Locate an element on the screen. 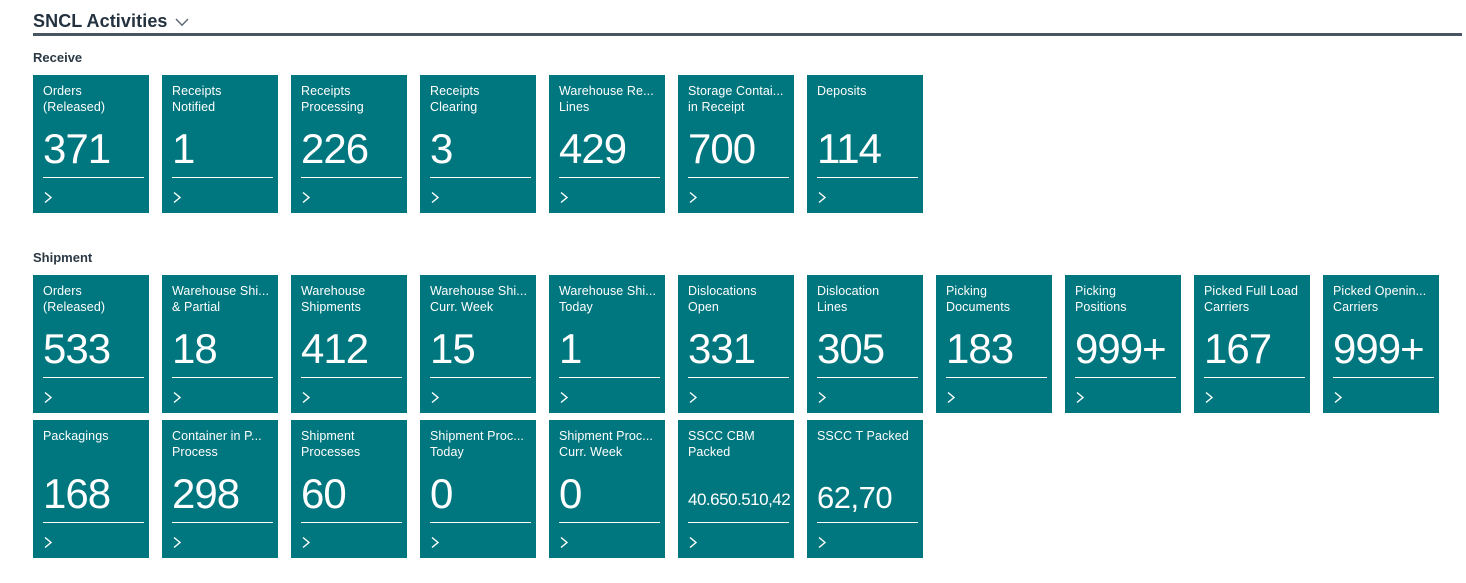 The width and height of the screenshot is (1466, 583). tile-label: SSCC T Packed is located at coordinates (863, 436).